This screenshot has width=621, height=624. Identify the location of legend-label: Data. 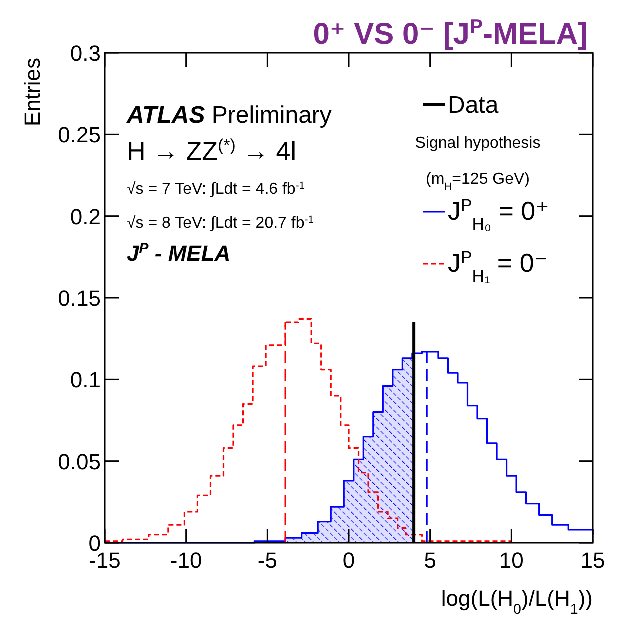
(474, 105).